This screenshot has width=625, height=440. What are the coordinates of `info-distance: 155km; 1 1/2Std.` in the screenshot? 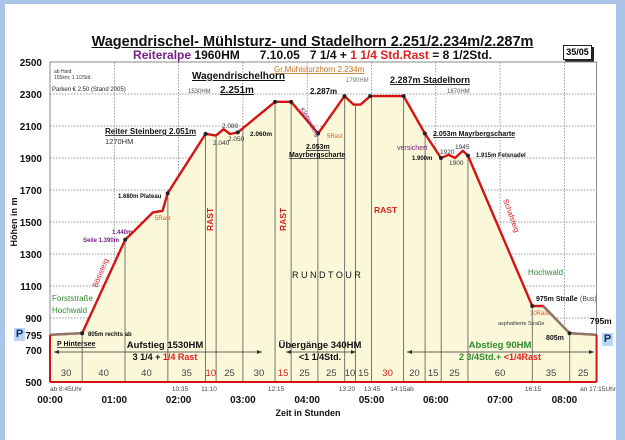 It's located at (73, 78).